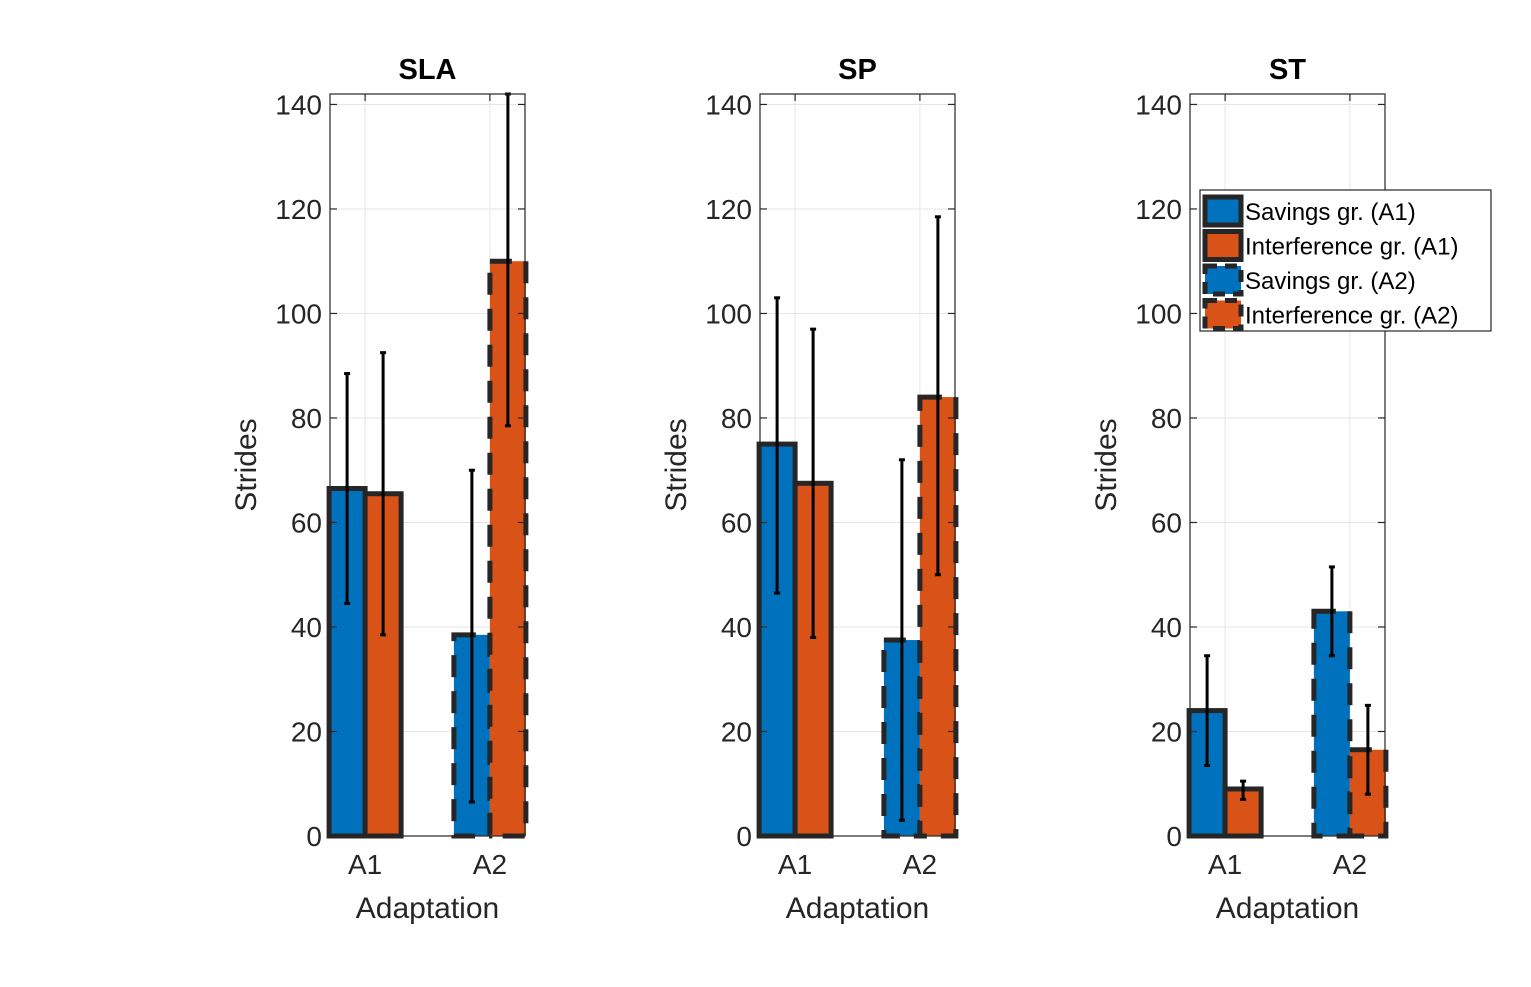 The width and height of the screenshot is (1531, 987). I want to click on legend-label-4: Interference gr. (A2), so click(1351, 316).